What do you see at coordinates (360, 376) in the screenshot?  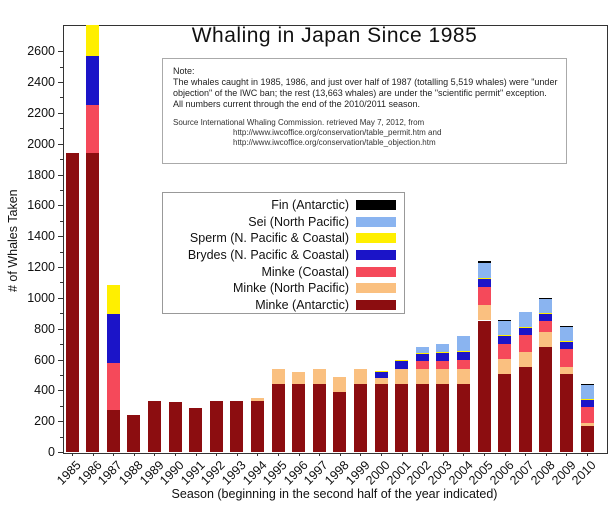 I see `bar-segment-1999` at bounding box center [360, 376].